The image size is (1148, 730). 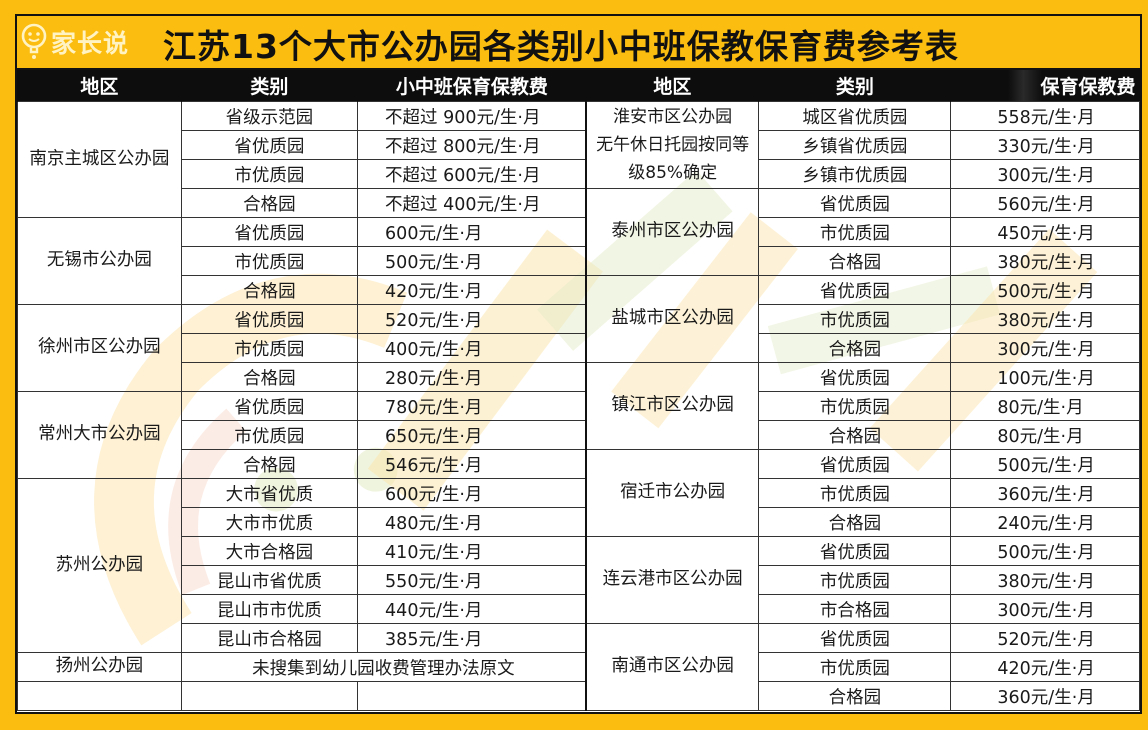 I want to click on brand-logo: 家长说, so click(x=75, y=42).